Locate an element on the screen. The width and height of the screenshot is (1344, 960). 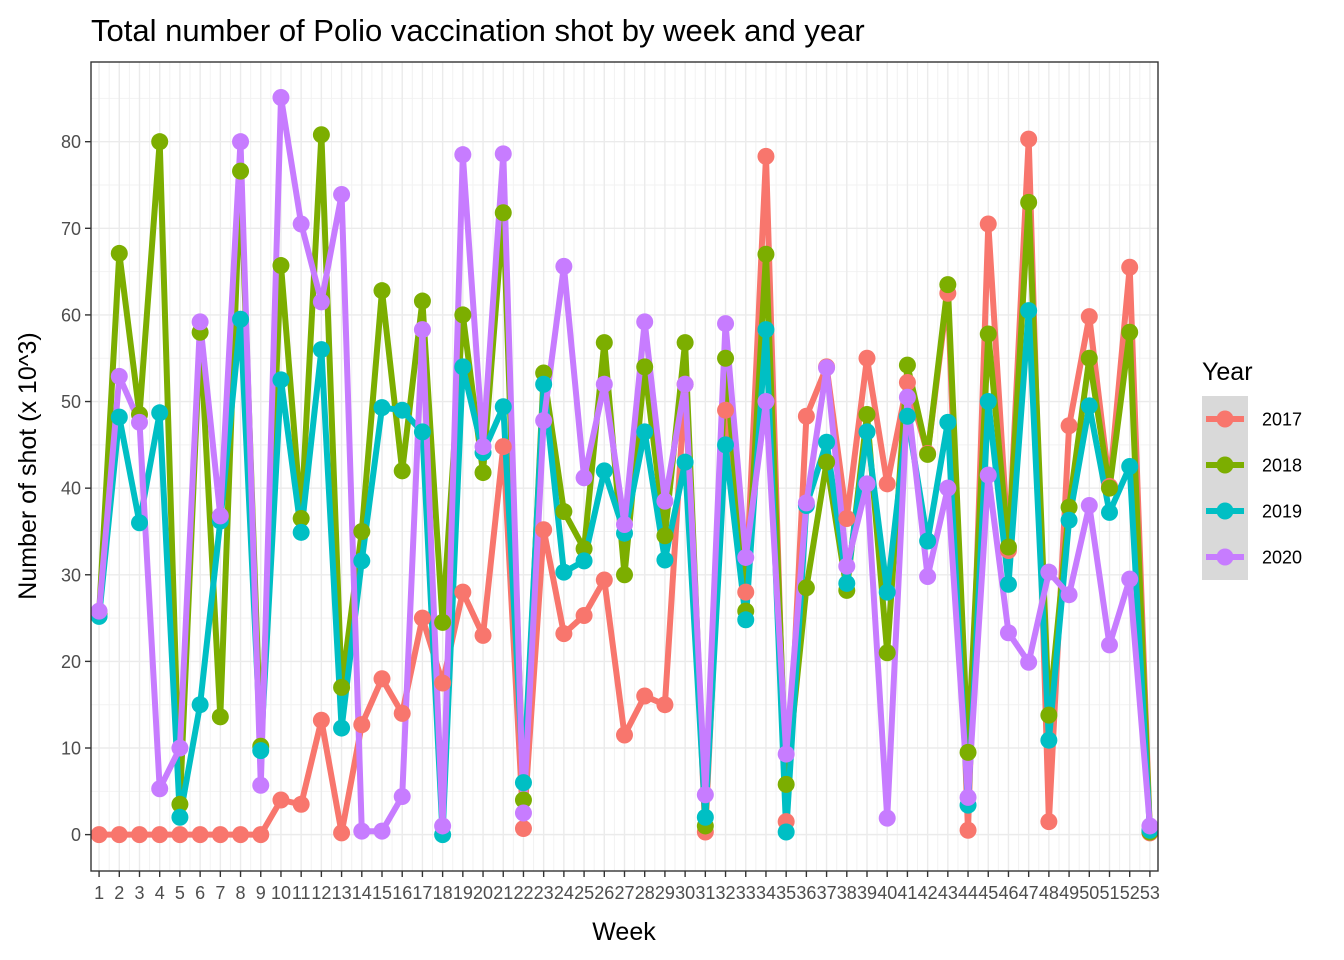
x-tick-label: 47 is located at coordinates (1029, 893).